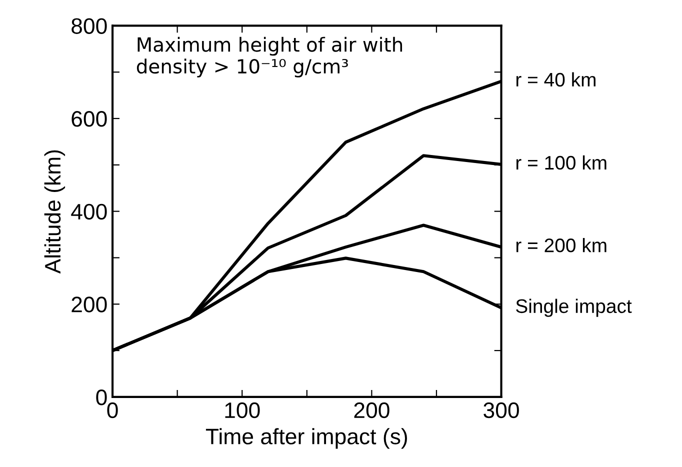 This screenshot has height=467, width=682. I want to click on y-tick-label: 200, so click(89, 304).